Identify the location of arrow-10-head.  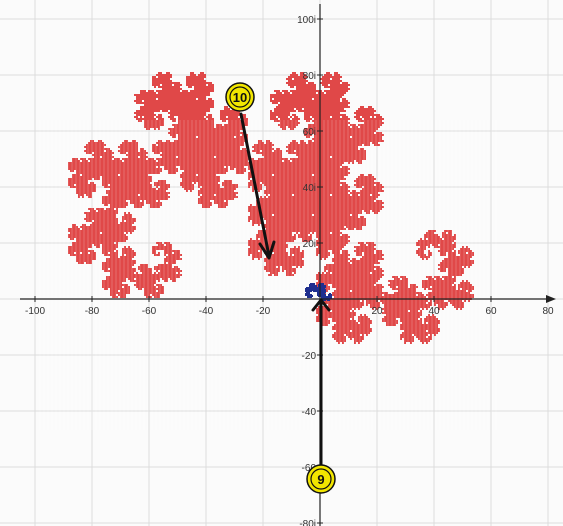
(267, 250).